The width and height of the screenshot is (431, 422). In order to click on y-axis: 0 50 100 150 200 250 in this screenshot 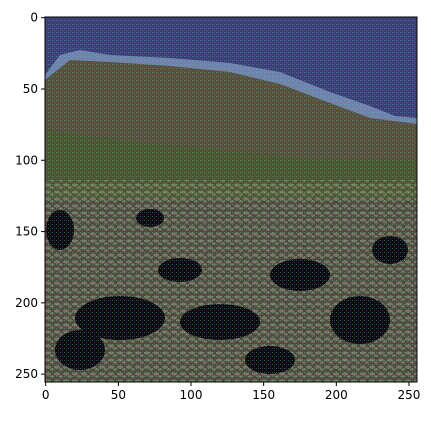, I will do `click(30, 196)`.